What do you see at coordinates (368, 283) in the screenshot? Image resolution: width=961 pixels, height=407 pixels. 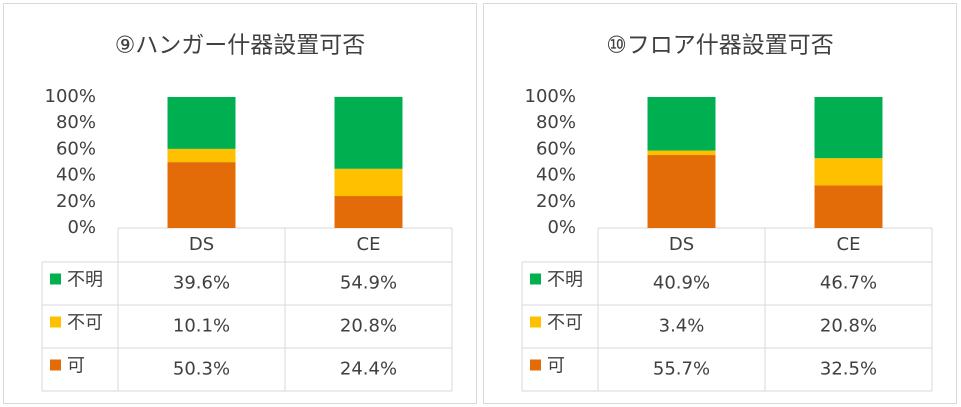 I see `value-label: 54.9%` at bounding box center [368, 283].